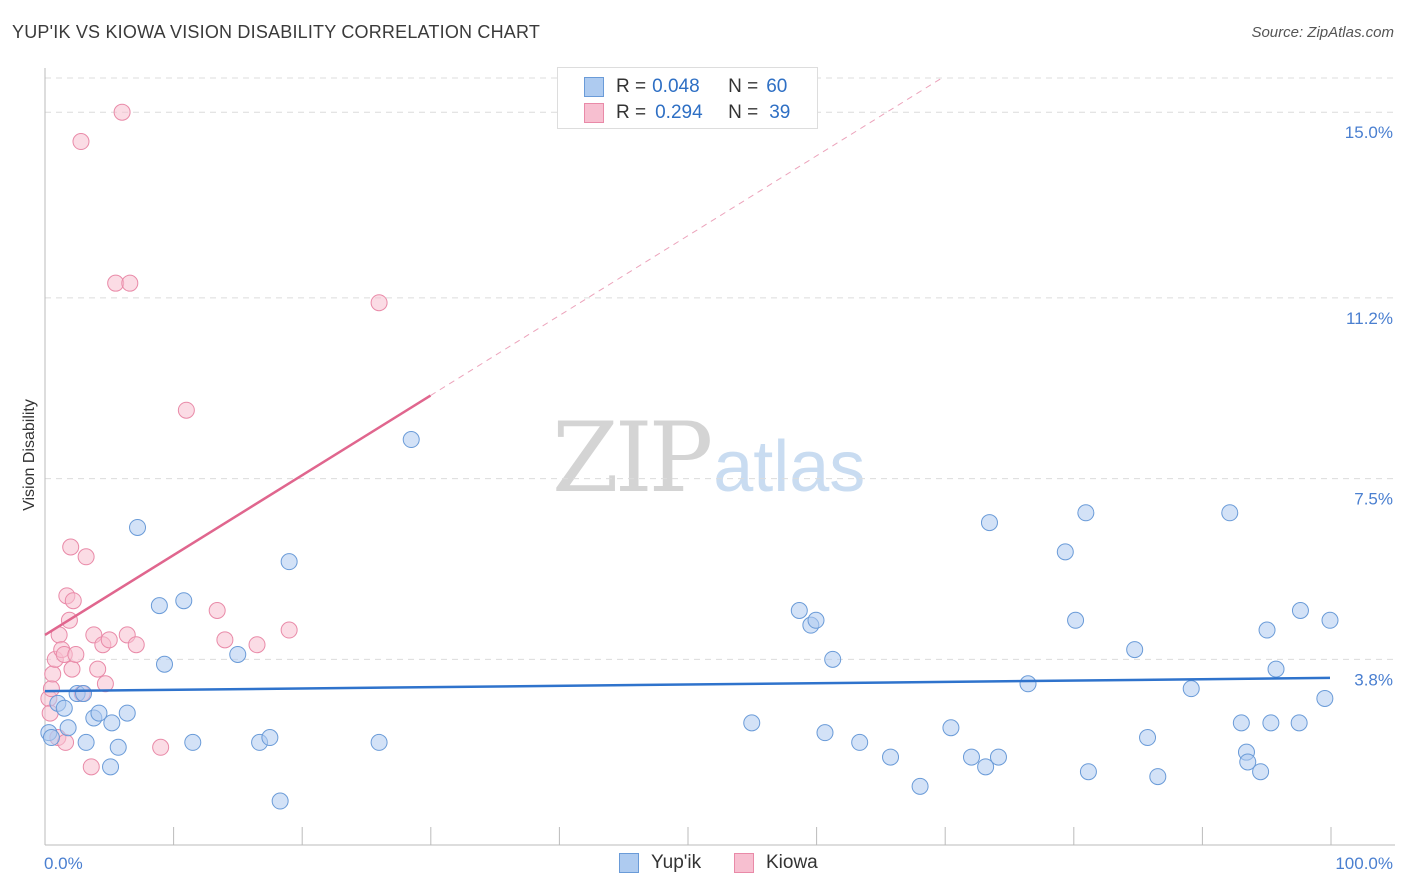 This screenshot has width=1406, height=892. I want to click on legend-row-kiowa: R = 0.294 N = 39, so click(687, 113).